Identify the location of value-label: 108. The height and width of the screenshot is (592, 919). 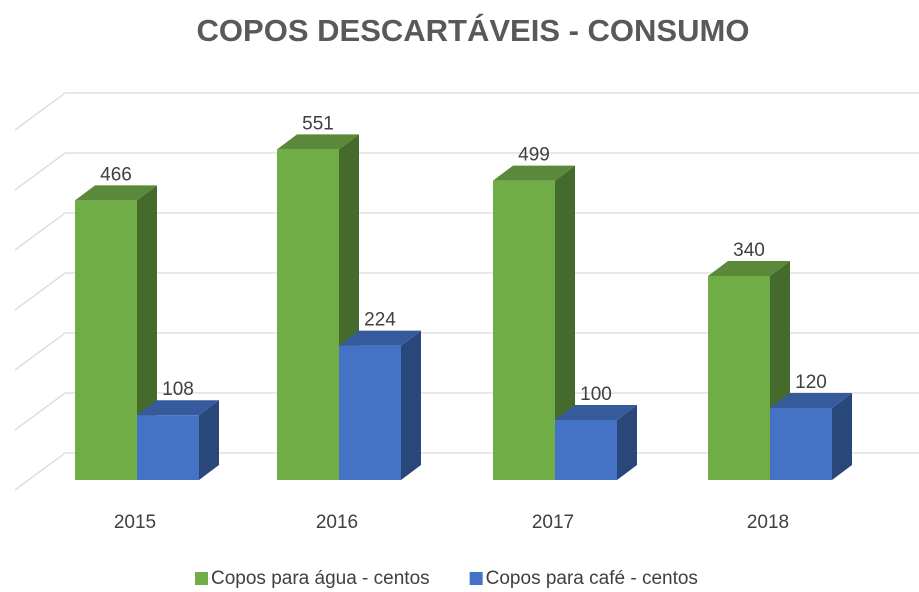
(178, 389).